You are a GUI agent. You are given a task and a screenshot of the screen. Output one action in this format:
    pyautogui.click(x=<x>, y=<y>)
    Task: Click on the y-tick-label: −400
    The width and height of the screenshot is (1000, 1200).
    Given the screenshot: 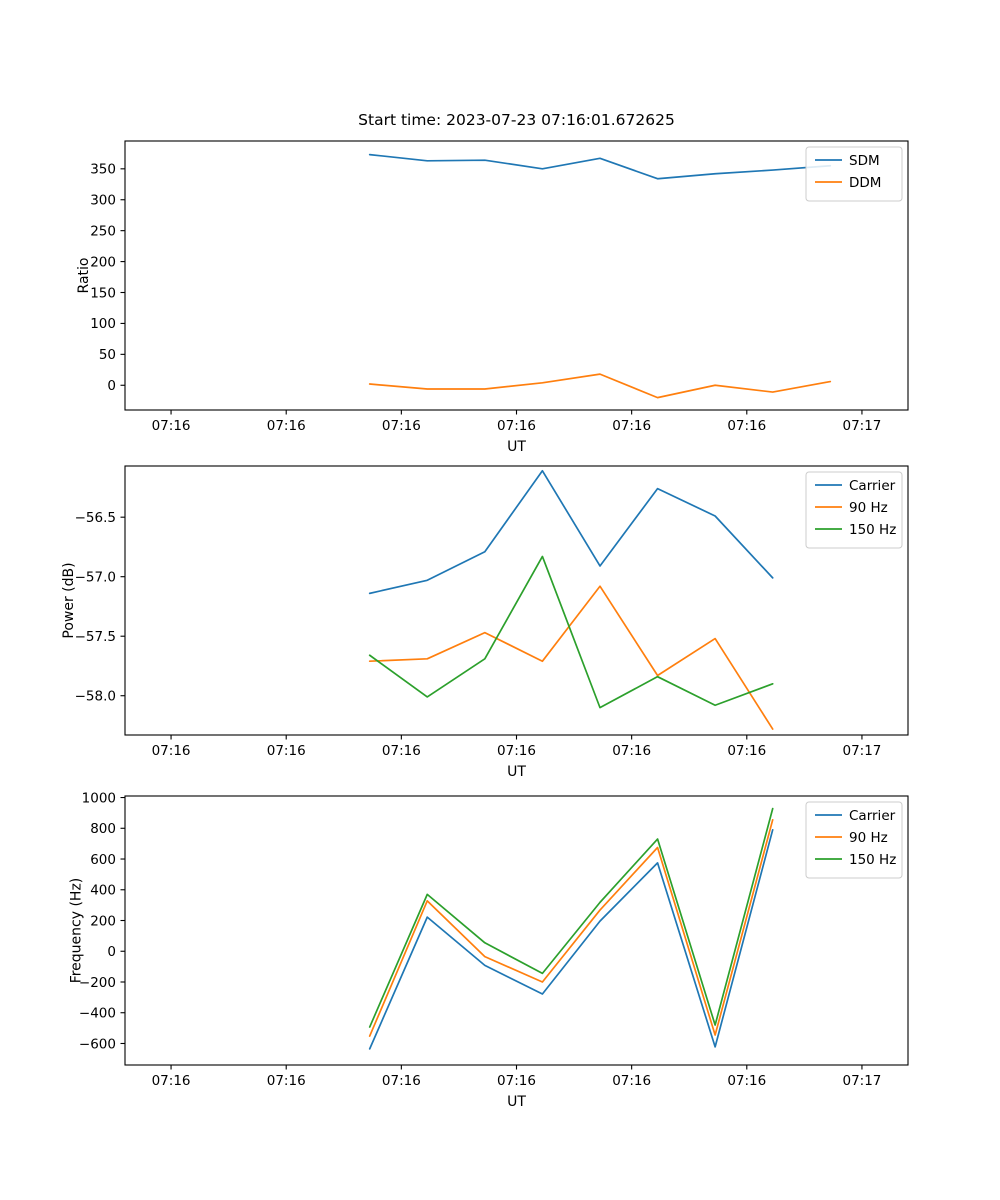 What is the action you would take?
    pyautogui.click(x=97, y=1014)
    